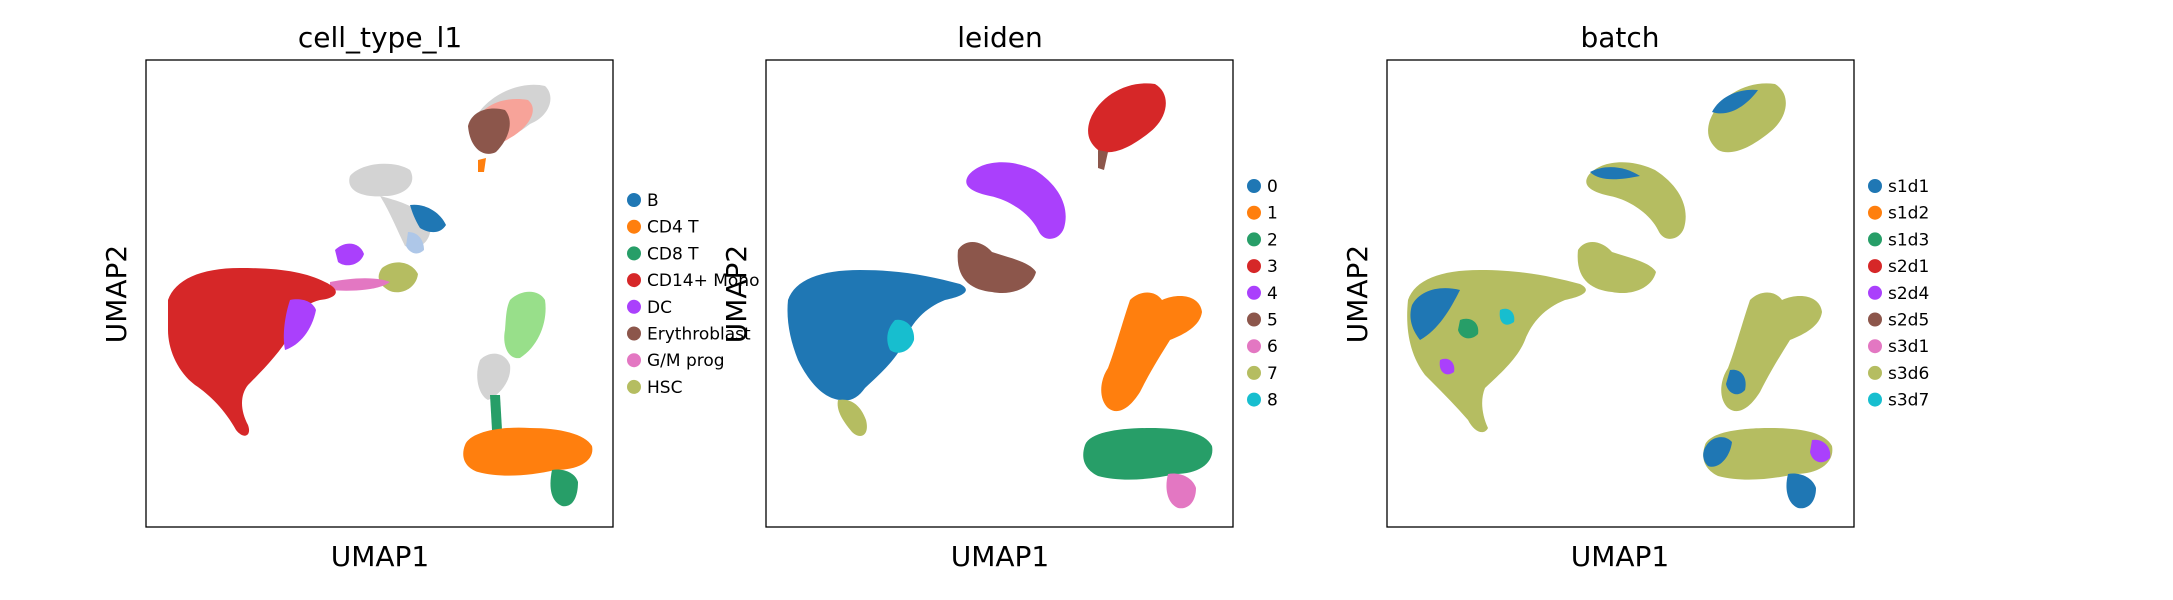  Describe the element at coordinates (1357, 294) in the screenshot. I see `panel-3-ylabel: UMAP2` at that location.